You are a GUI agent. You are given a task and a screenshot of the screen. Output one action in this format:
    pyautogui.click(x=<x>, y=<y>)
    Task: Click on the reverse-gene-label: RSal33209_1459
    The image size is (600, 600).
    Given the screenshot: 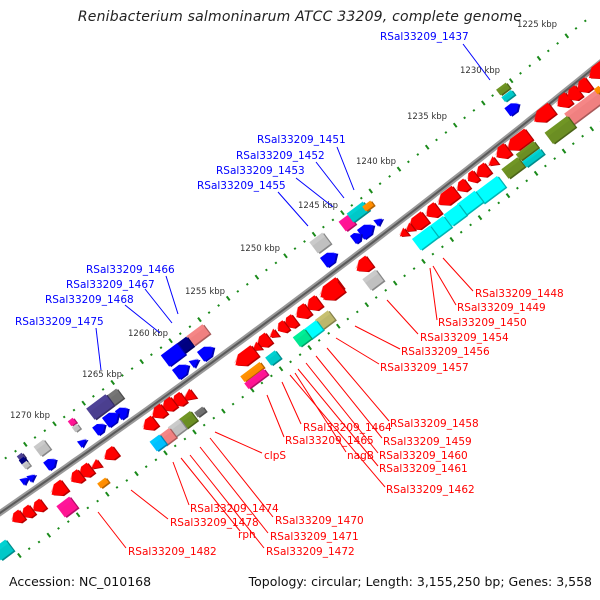 What is the action you would take?
    pyautogui.click(x=427, y=442)
    